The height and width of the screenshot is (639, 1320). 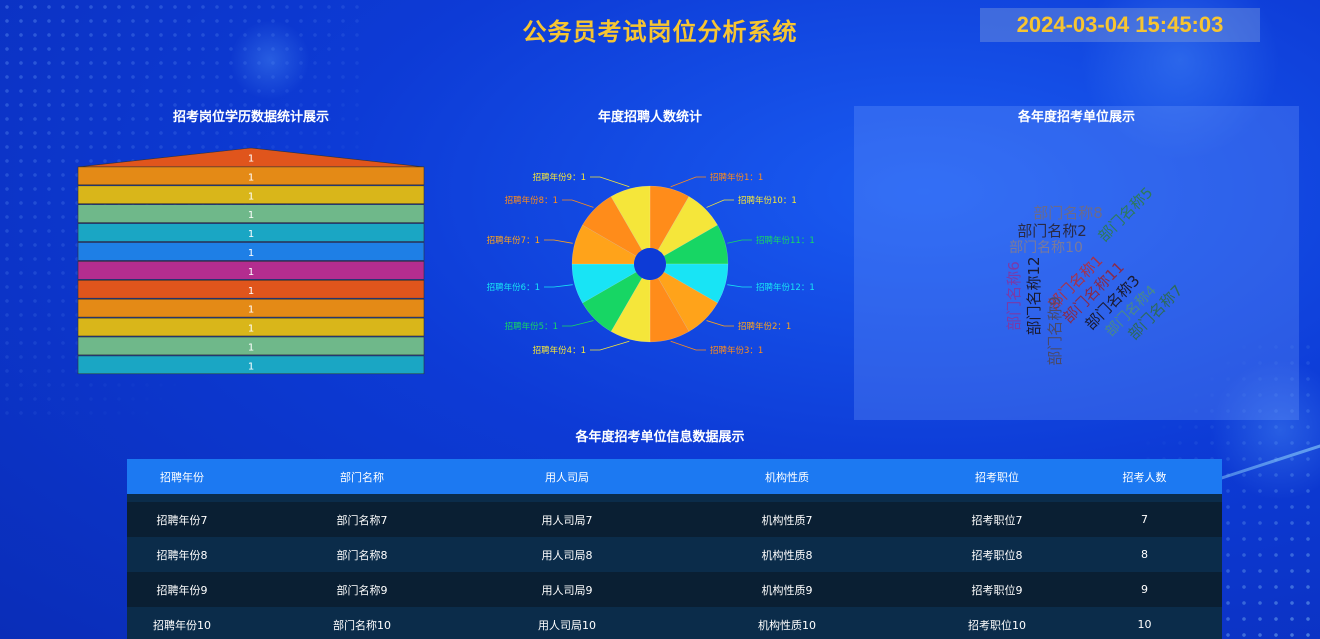 I want to click on education-bar-label-4: 1, so click(x=251, y=215).